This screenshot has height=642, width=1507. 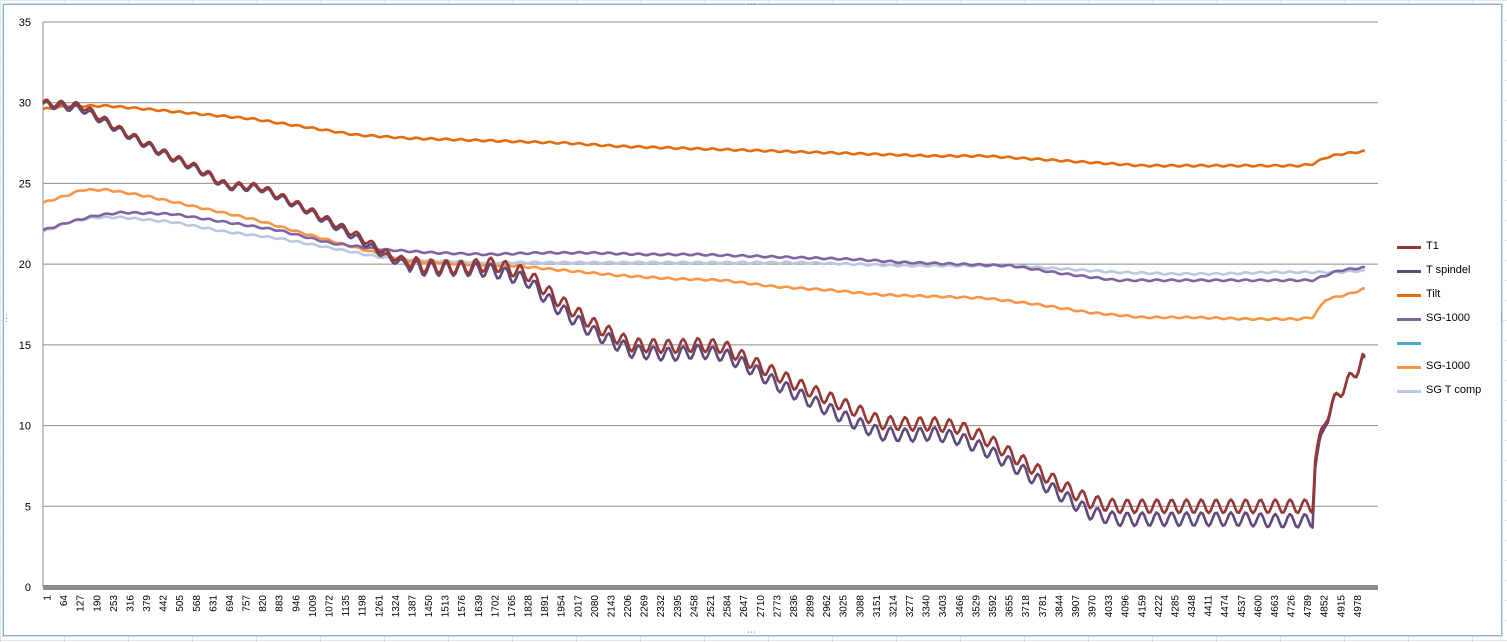 I want to click on legend-item: SG T comp, so click(x=1447, y=392).